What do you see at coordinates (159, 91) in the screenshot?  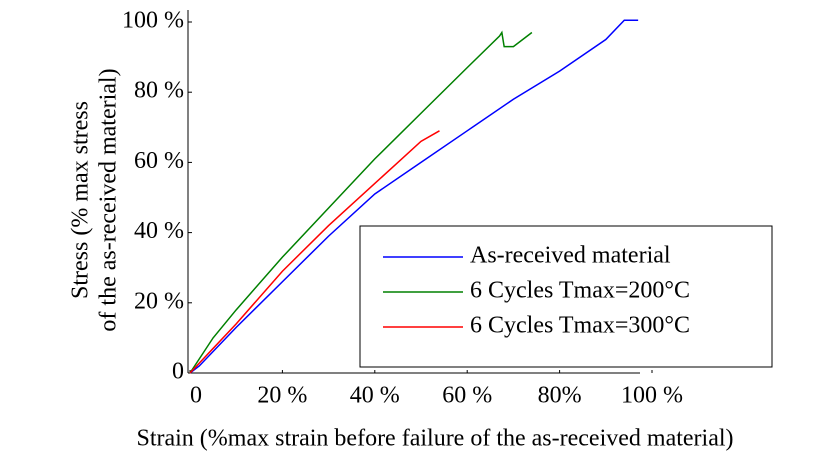 I see `y-tick-label: 80 %` at bounding box center [159, 91].